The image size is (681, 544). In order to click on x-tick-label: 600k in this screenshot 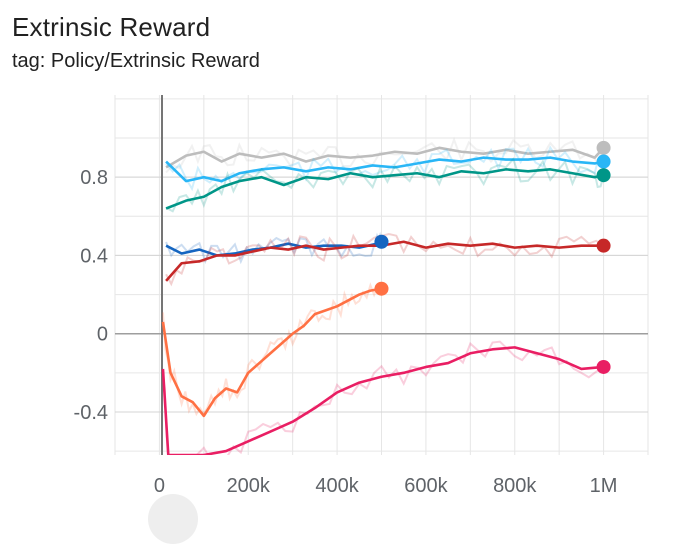, I will do `click(426, 486)`.